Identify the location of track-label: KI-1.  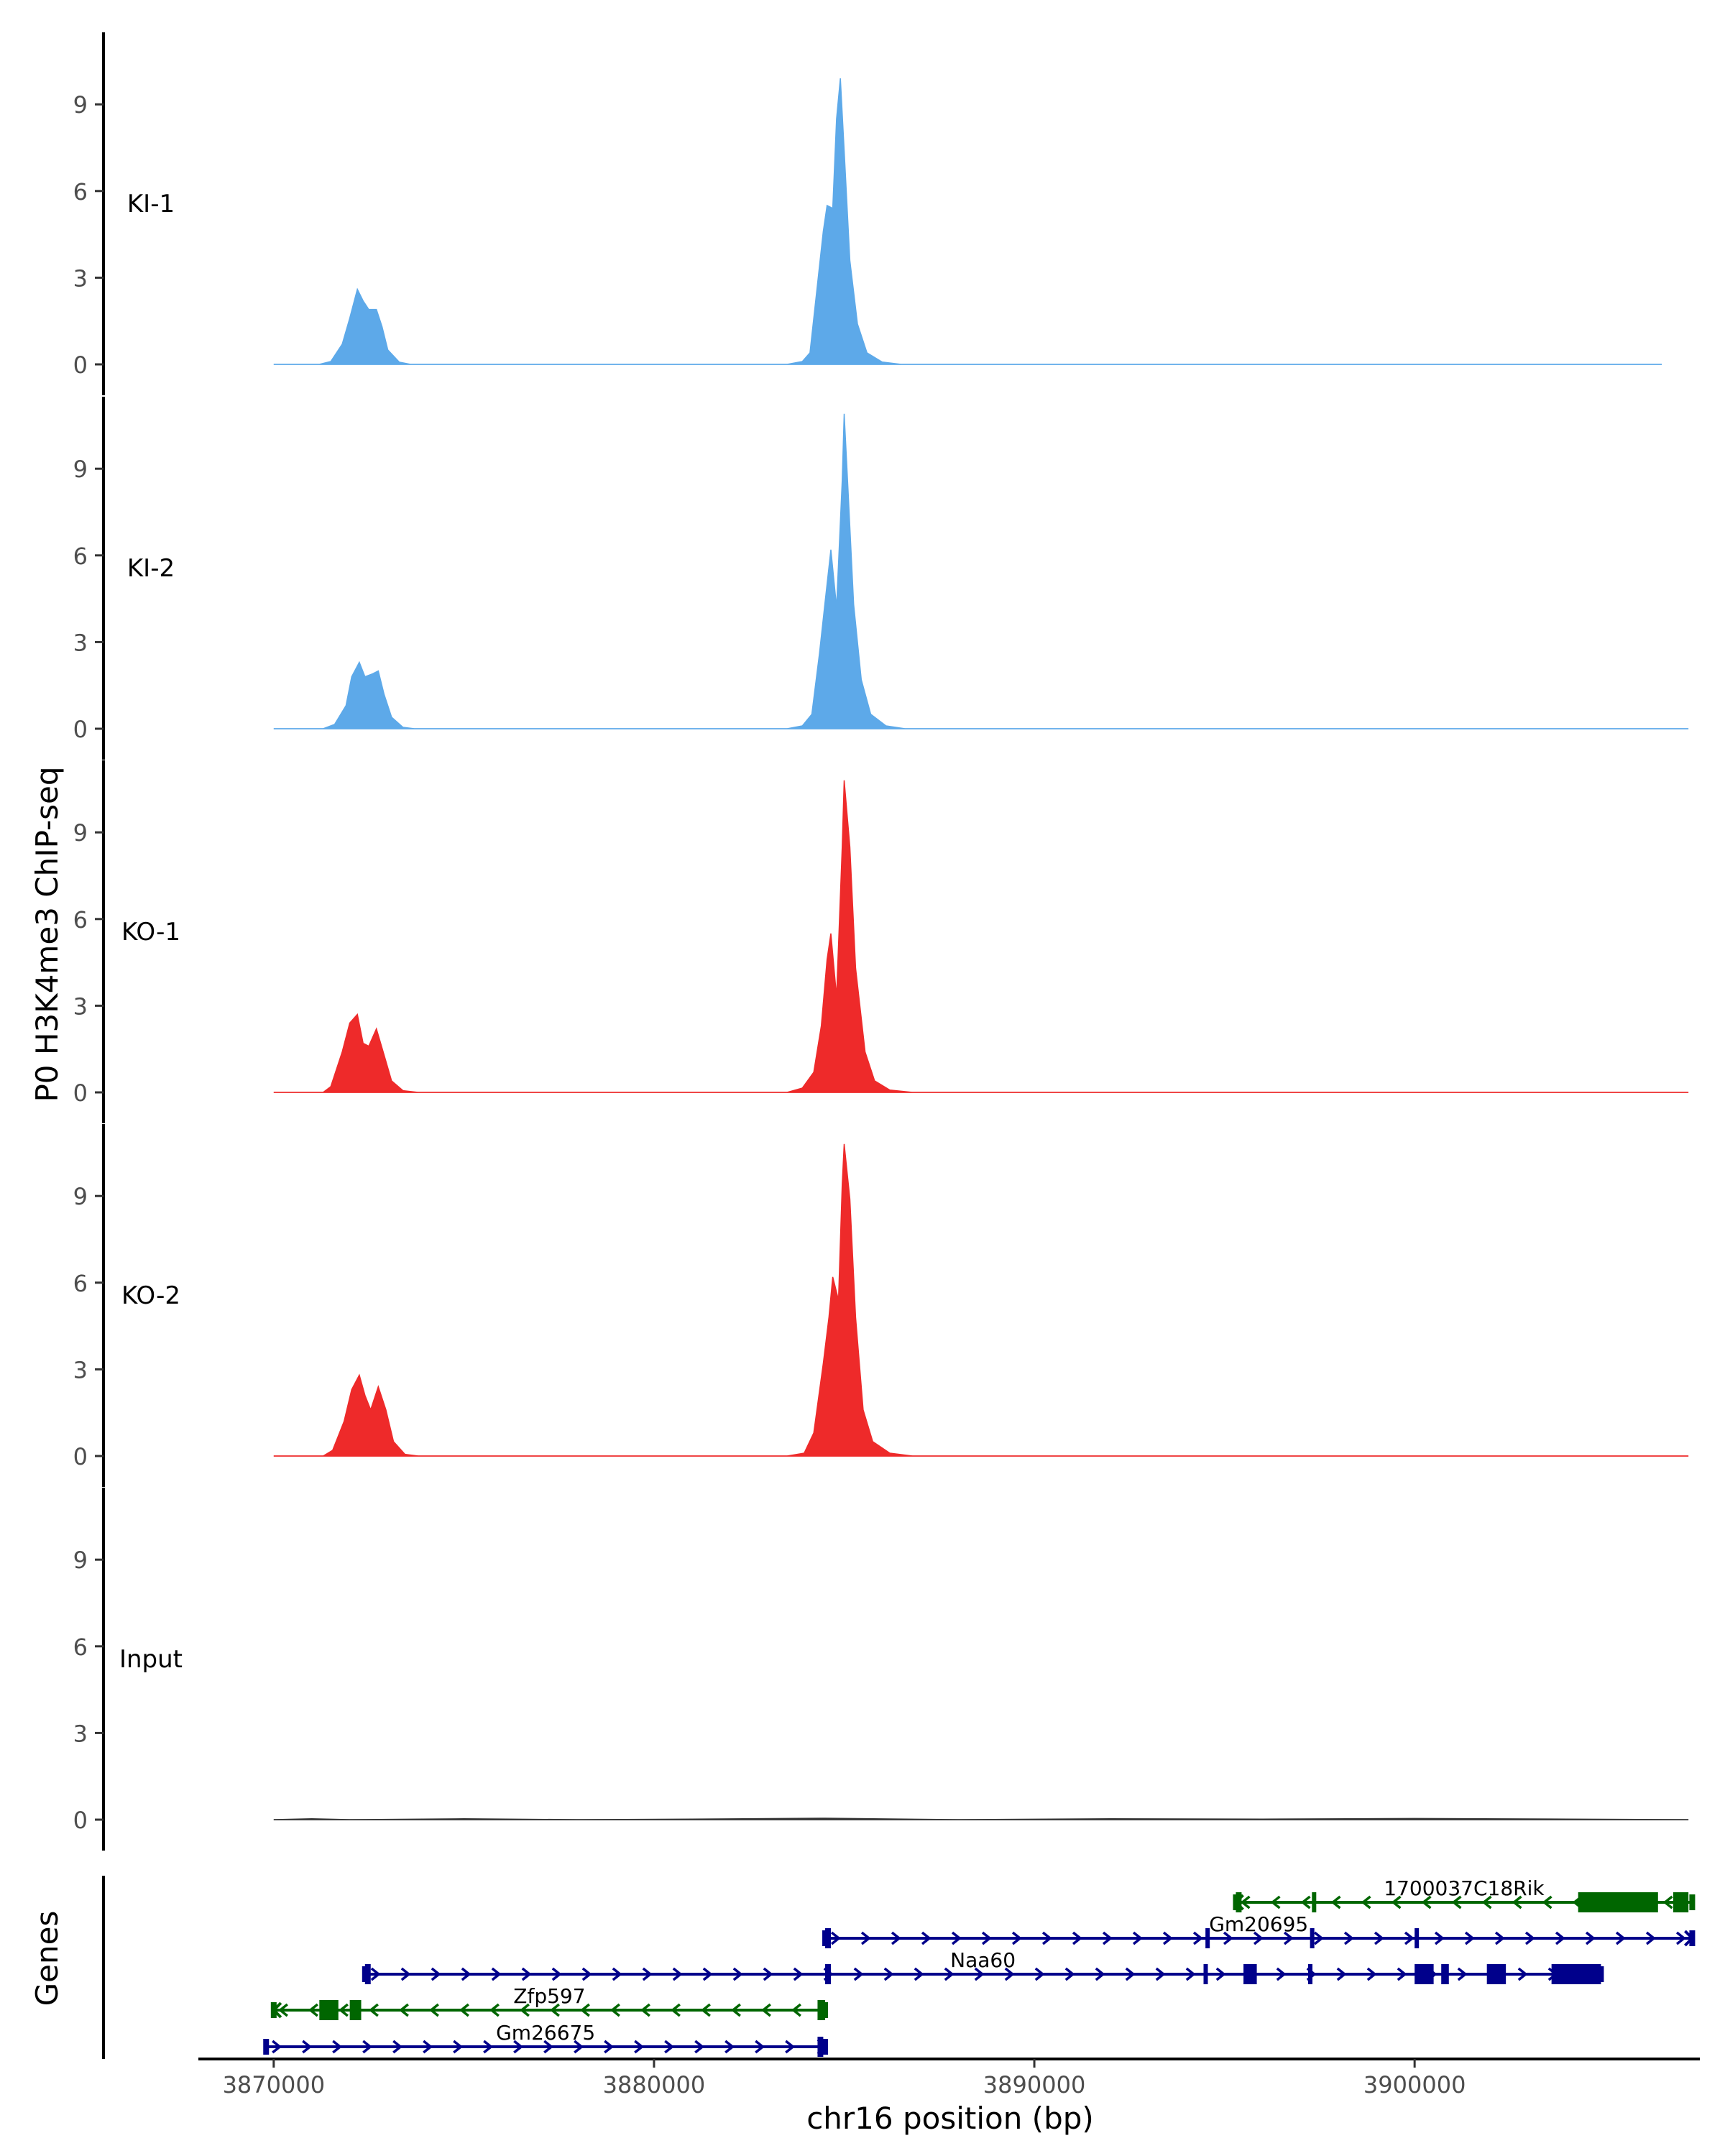
(151, 204).